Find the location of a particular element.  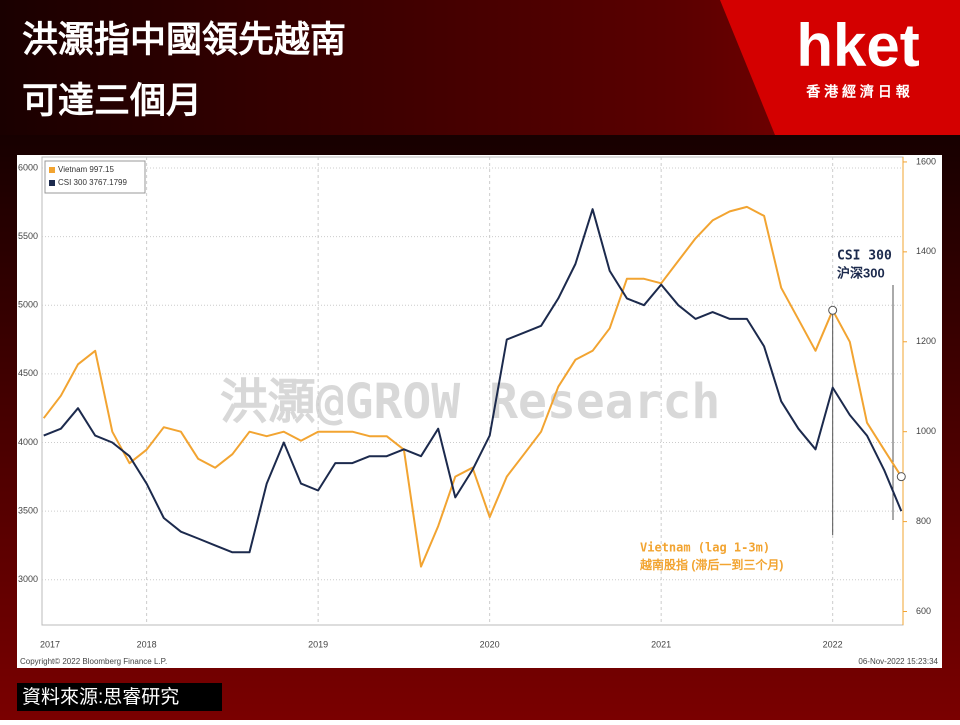

logo-subtitle: 香 港 經 濟 日 報 is located at coordinates (857, 92).